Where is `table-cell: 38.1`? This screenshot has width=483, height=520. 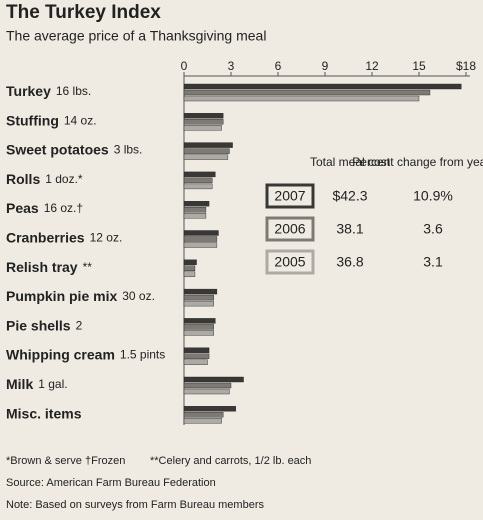 table-cell: 38.1 is located at coordinates (349, 229).